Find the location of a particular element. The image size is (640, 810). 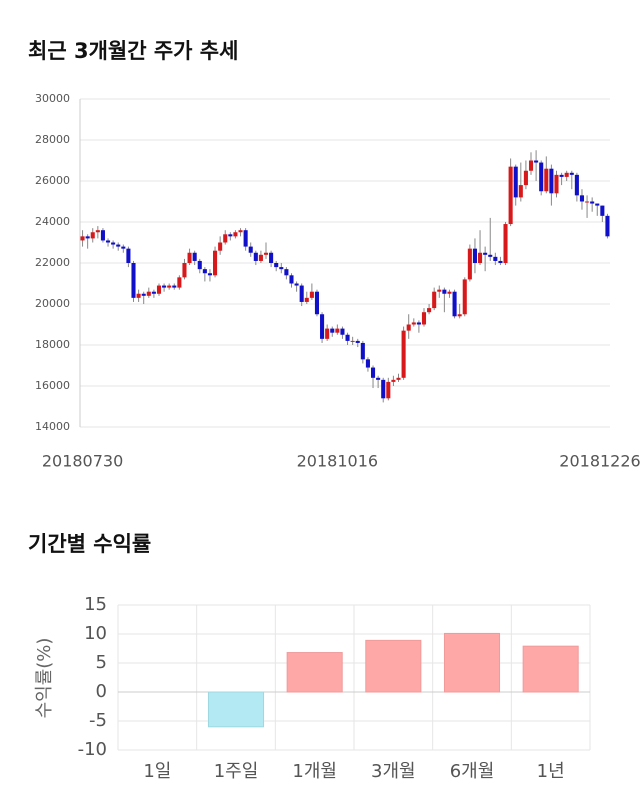

y-tick-label: 26000 is located at coordinates (52, 180).